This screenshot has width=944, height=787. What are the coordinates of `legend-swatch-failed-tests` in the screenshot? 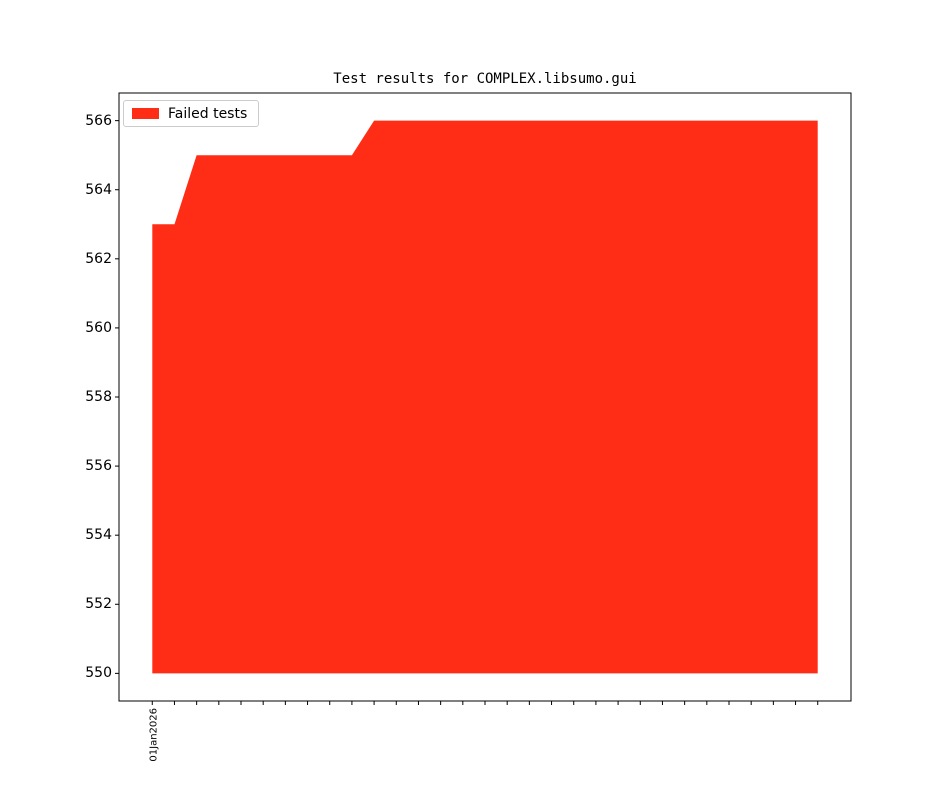 It's located at (145, 113).